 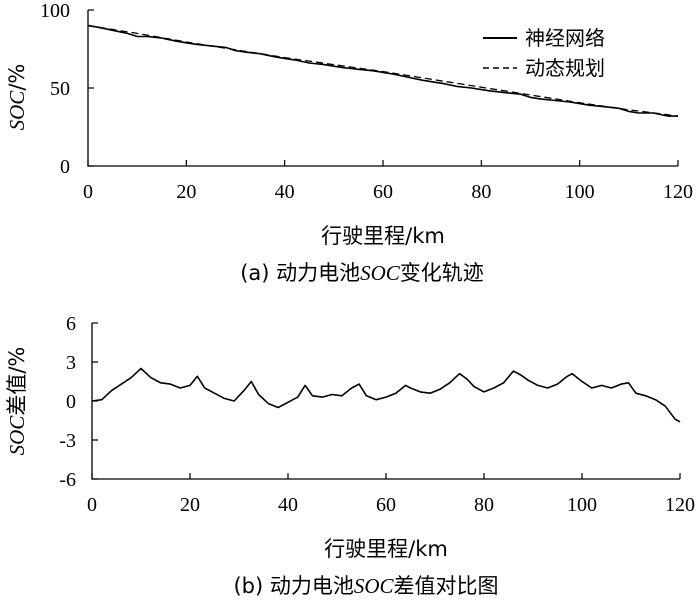 I want to click on chart-b-caption-suffix: 差值对比图, so click(x=446, y=586).